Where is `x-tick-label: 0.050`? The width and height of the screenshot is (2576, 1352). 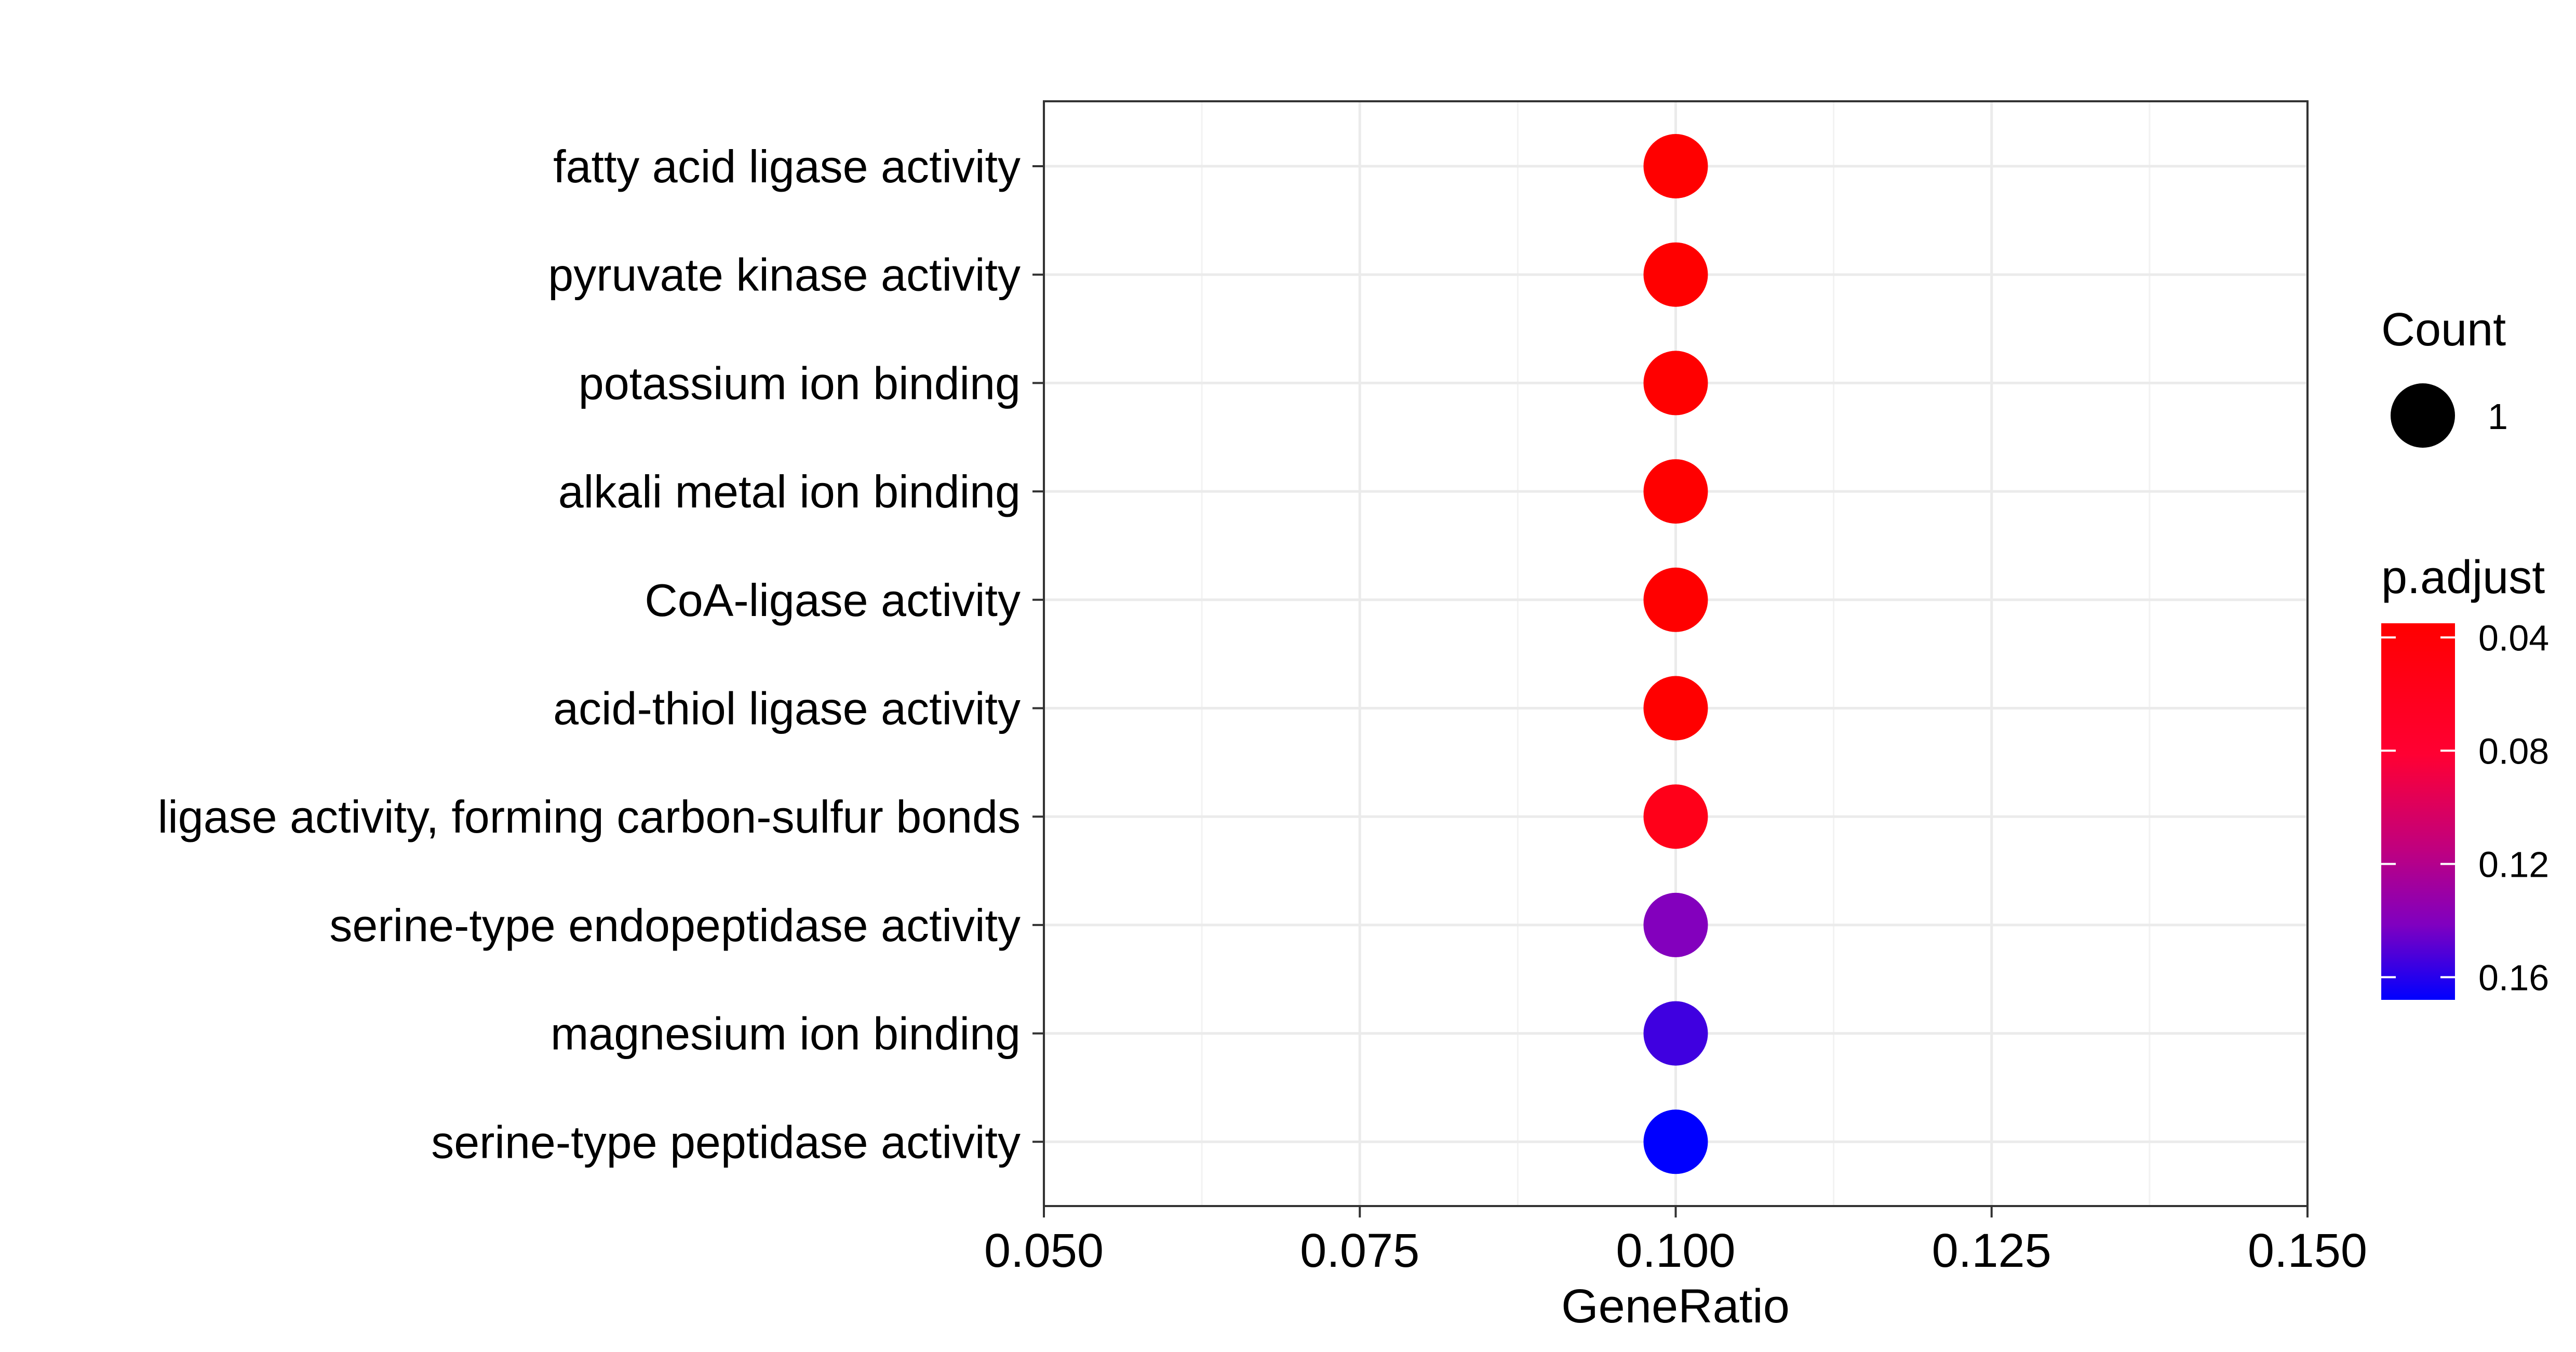 x-tick-label: 0.050 is located at coordinates (1044, 1250).